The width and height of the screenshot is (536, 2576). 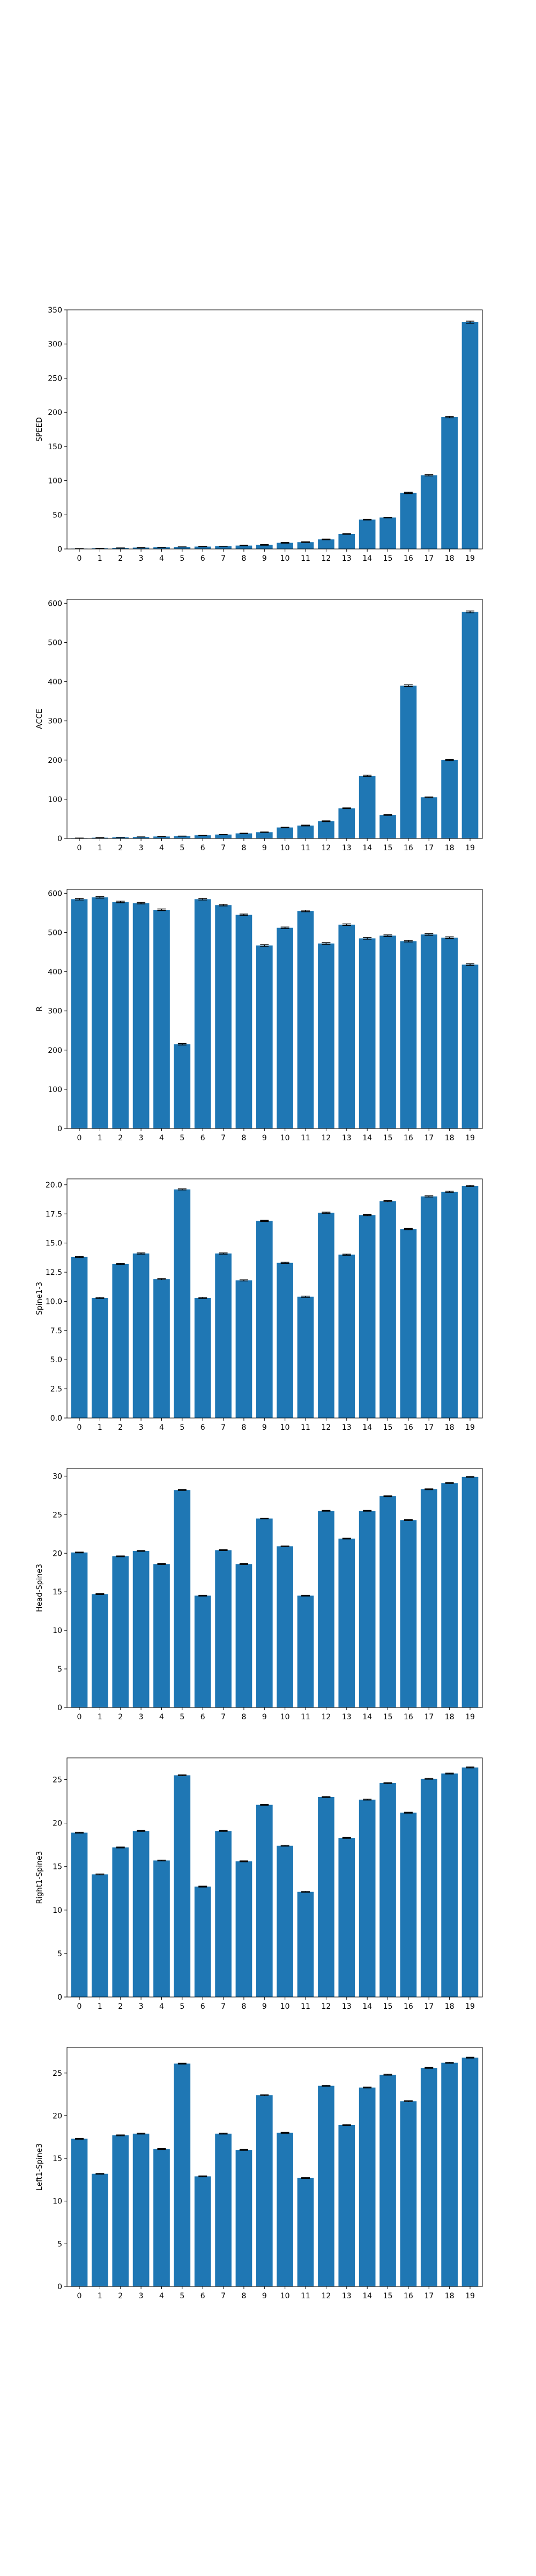 What do you see at coordinates (388, 1717) in the screenshot?
I see `x-tick-label: 15` at bounding box center [388, 1717].